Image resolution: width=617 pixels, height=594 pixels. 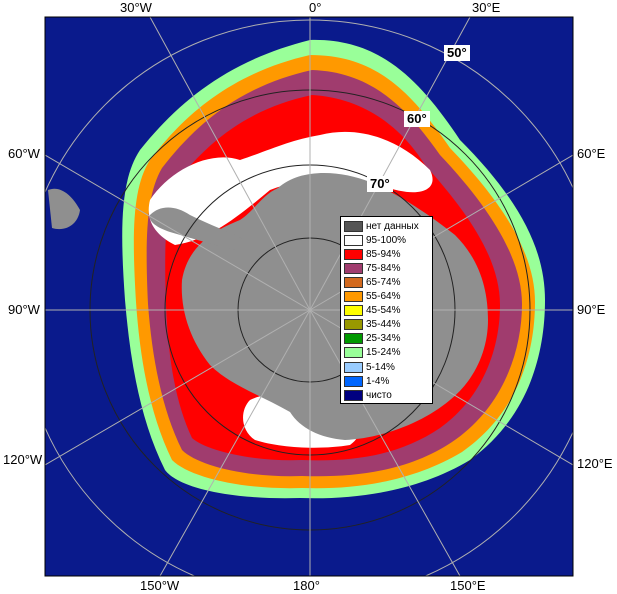 What do you see at coordinates (385, 442) in the screenshot?
I see `meridian-150e` at bounding box center [385, 442].